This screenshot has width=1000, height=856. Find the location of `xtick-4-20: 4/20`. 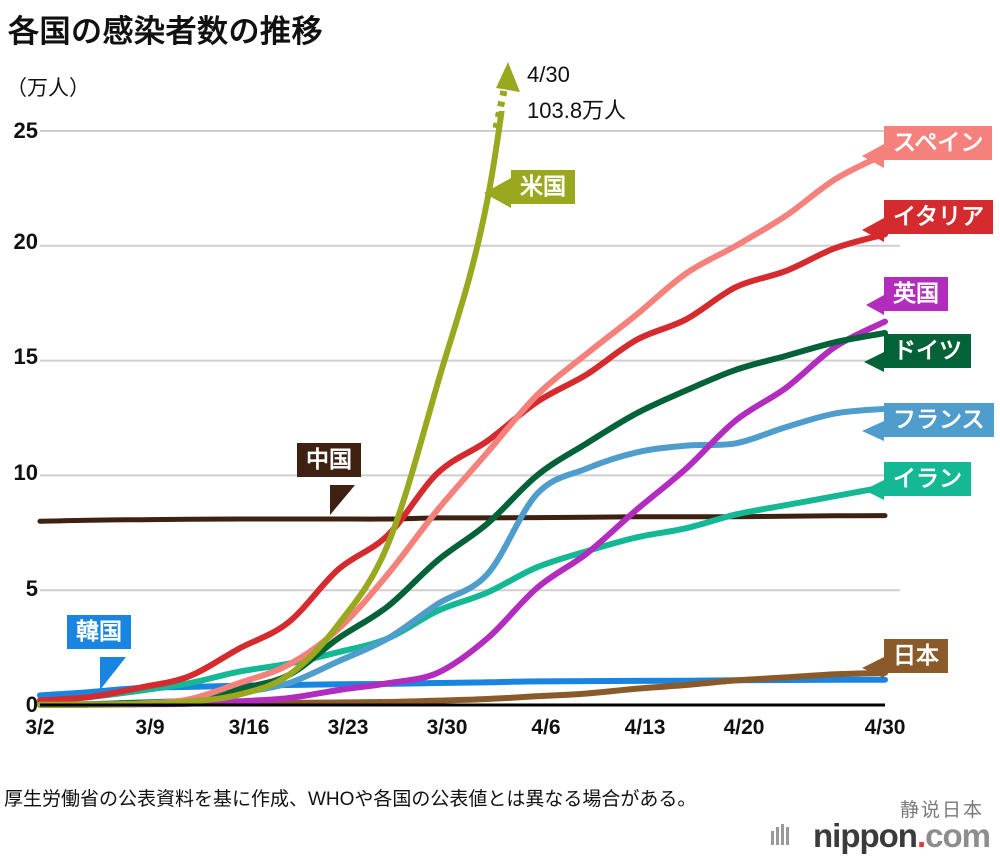

xtick-4-20: 4/20 is located at coordinates (744, 727).